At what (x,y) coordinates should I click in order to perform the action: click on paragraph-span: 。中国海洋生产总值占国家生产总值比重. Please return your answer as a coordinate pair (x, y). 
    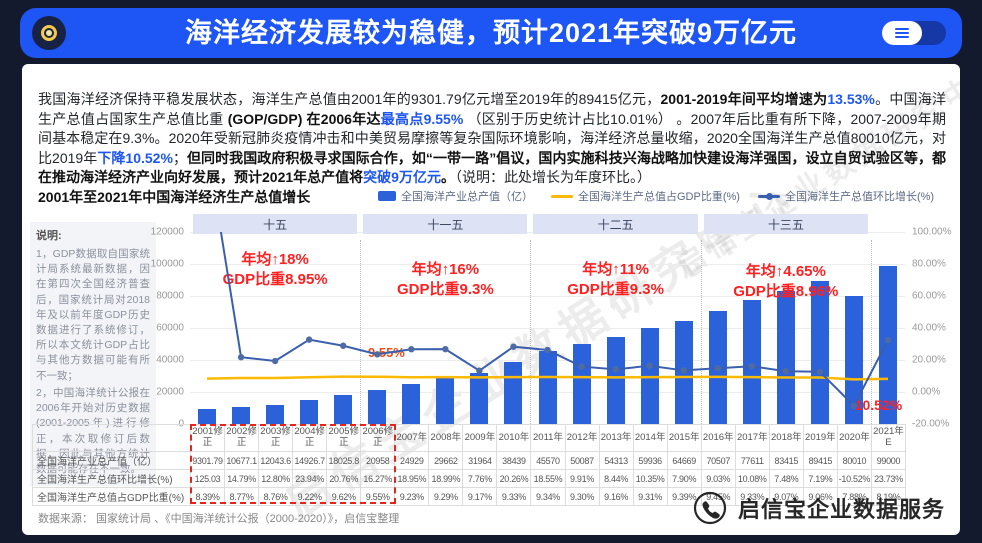
    Looking at the image, I should click on (492, 109).